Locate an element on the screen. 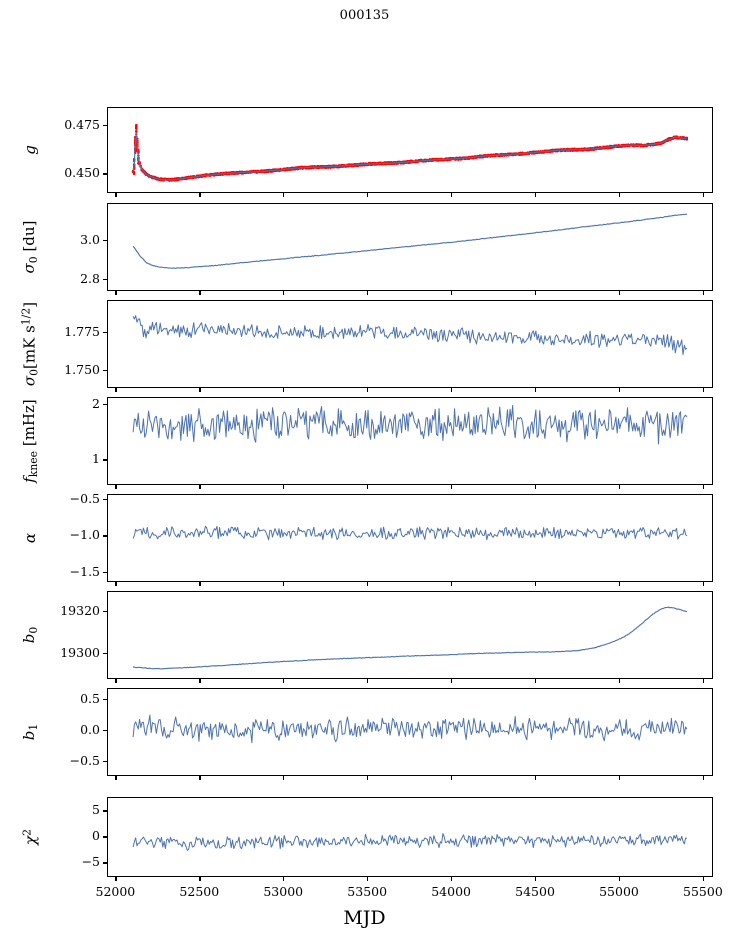 Image resolution: width=729 pixels, height=944 pixels. y-tick-label-gain: 0.475 is located at coordinates (82, 124).